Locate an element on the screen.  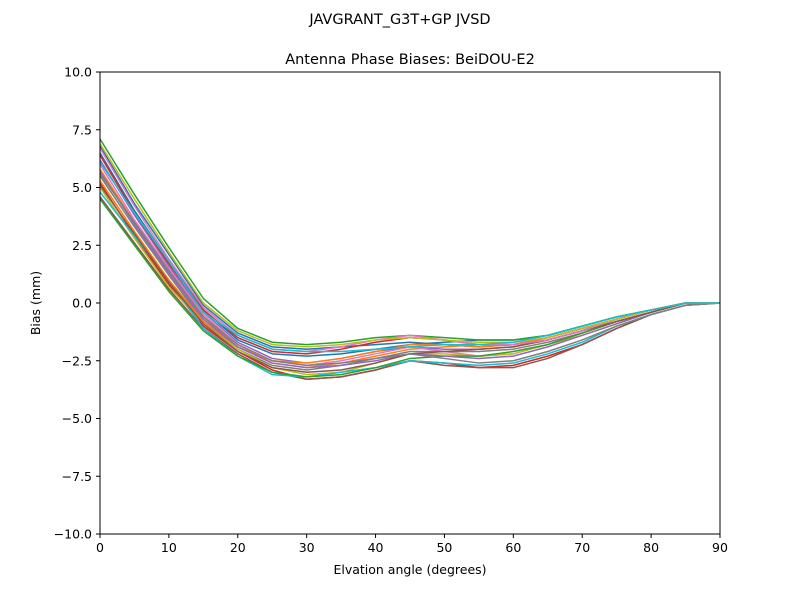
x-tick-label: 10 is located at coordinates (169, 547).